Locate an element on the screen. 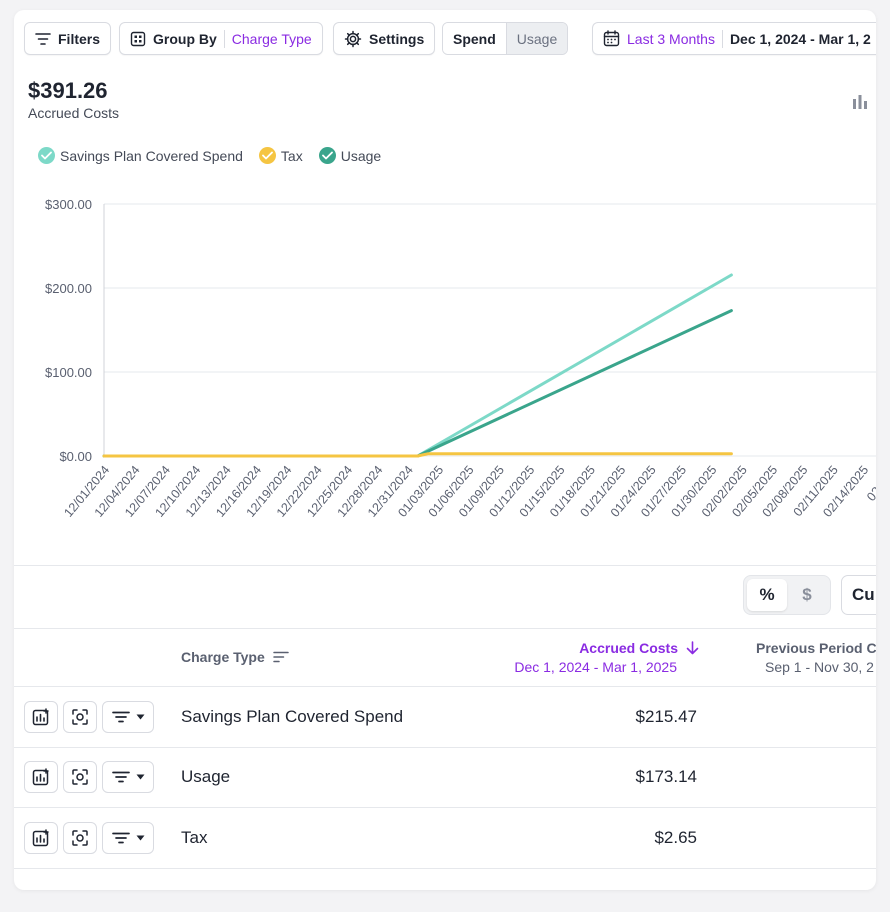 This screenshot has height=912, width=890. grid-icon is located at coordinates (138, 39).